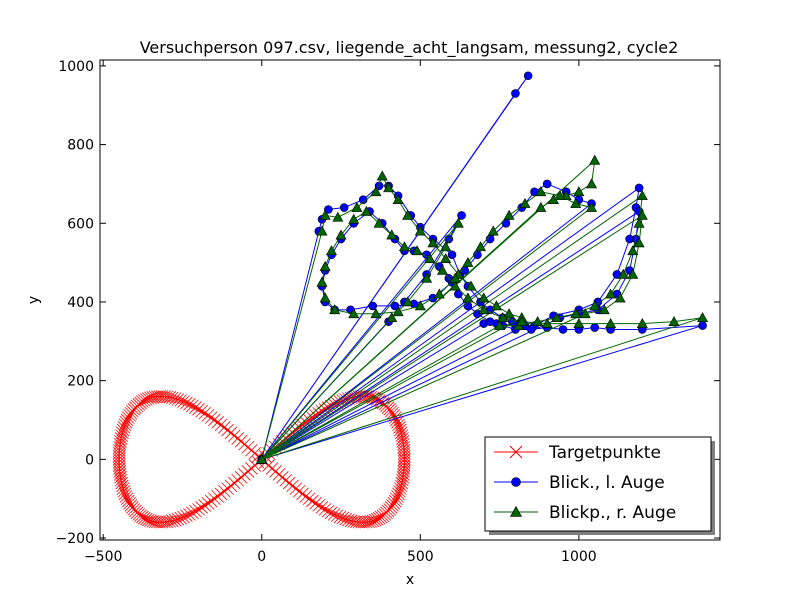 The image size is (800, 600). I want to click on x-tick-label: 0, so click(261, 557).